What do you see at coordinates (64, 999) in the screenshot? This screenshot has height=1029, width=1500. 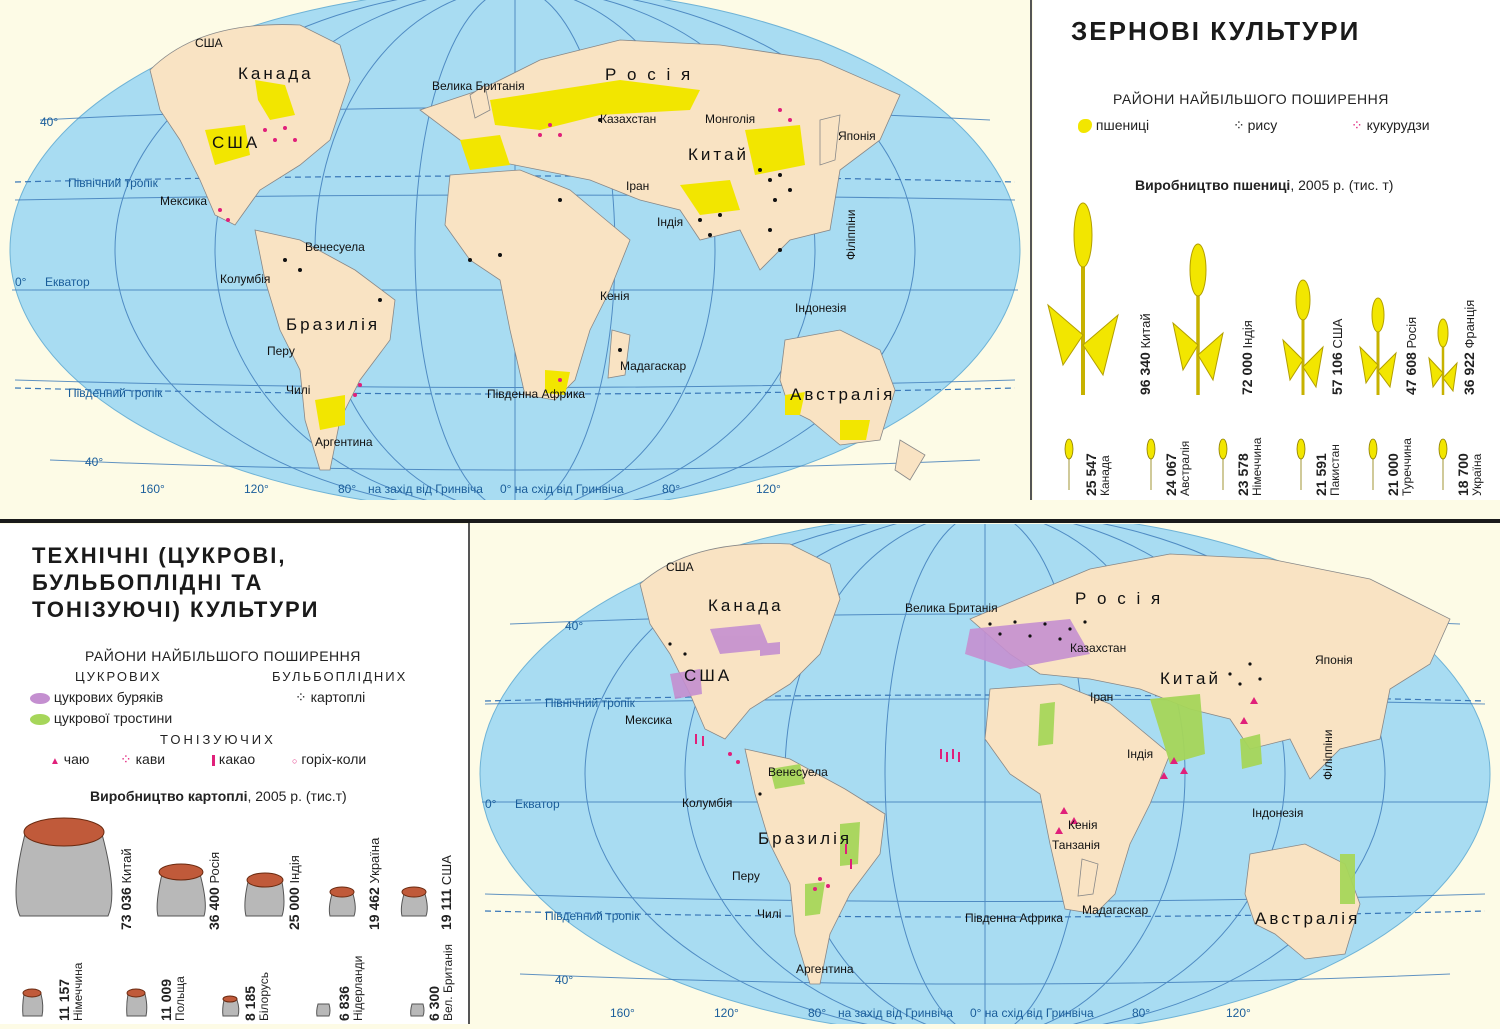 I see `potato-germany-value: 11 157` at bounding box center [64, 999].